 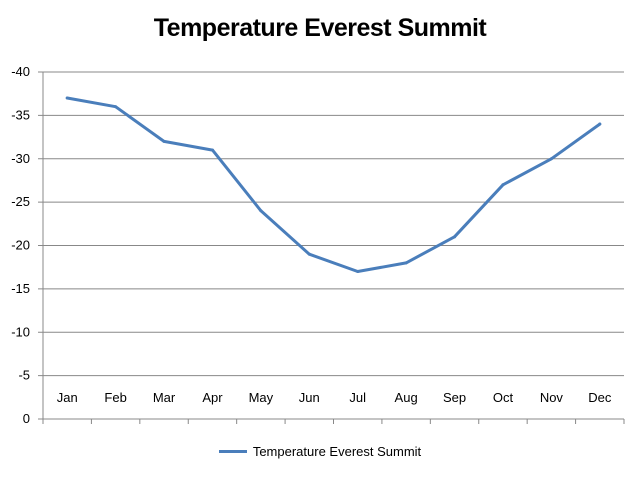 I want to click on x-tick-label: Jul, so click(x=357, y=397).